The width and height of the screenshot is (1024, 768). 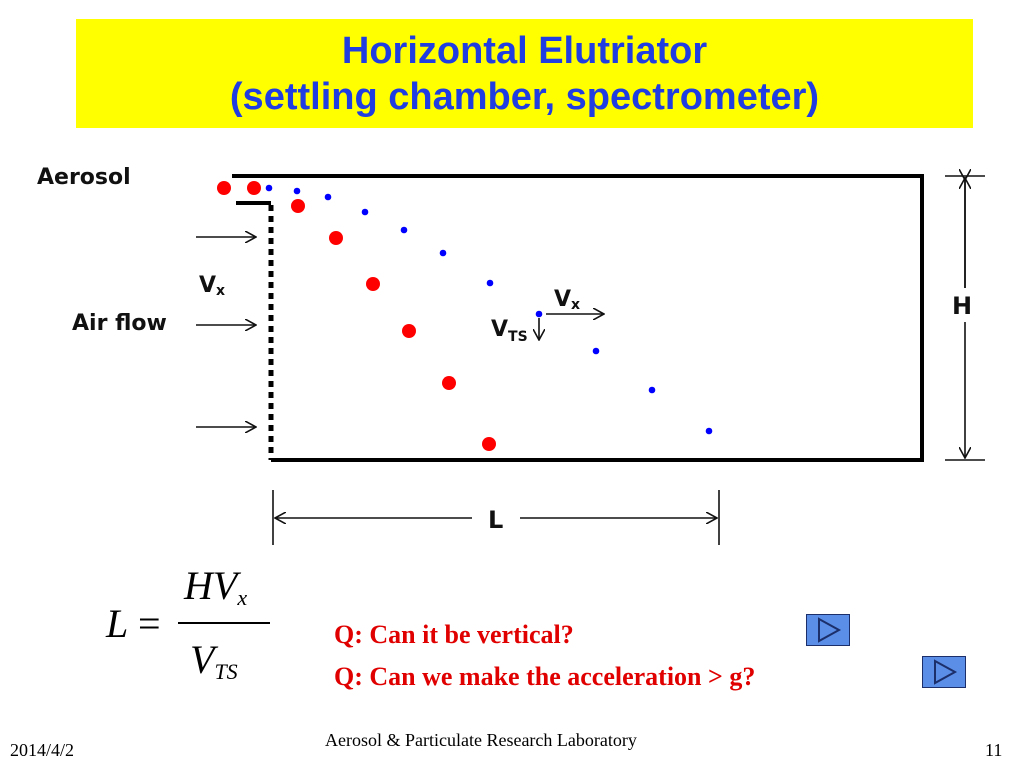 I want to click on aerosol-label: Aerosol, so click(x=84, y=177).